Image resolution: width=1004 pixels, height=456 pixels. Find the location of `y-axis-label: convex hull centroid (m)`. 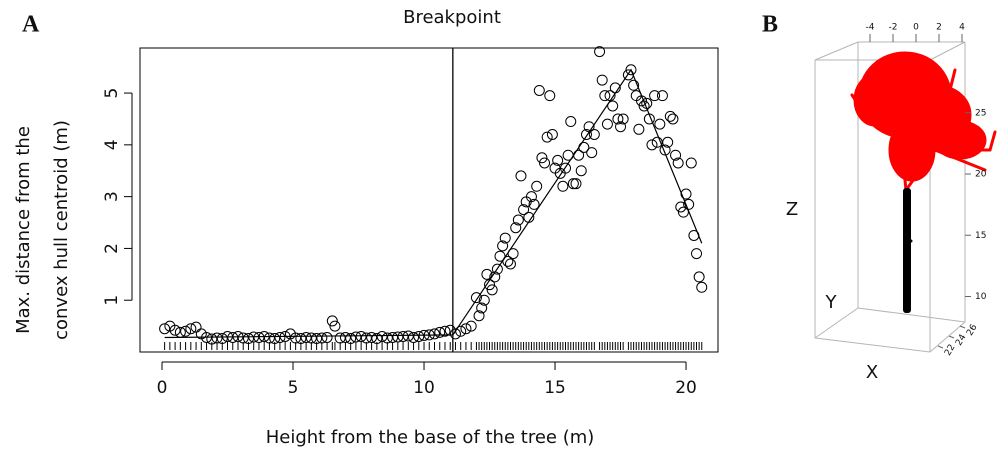

y-axis-label: convex hull centroid (m) is located at coordinates (61, 230).